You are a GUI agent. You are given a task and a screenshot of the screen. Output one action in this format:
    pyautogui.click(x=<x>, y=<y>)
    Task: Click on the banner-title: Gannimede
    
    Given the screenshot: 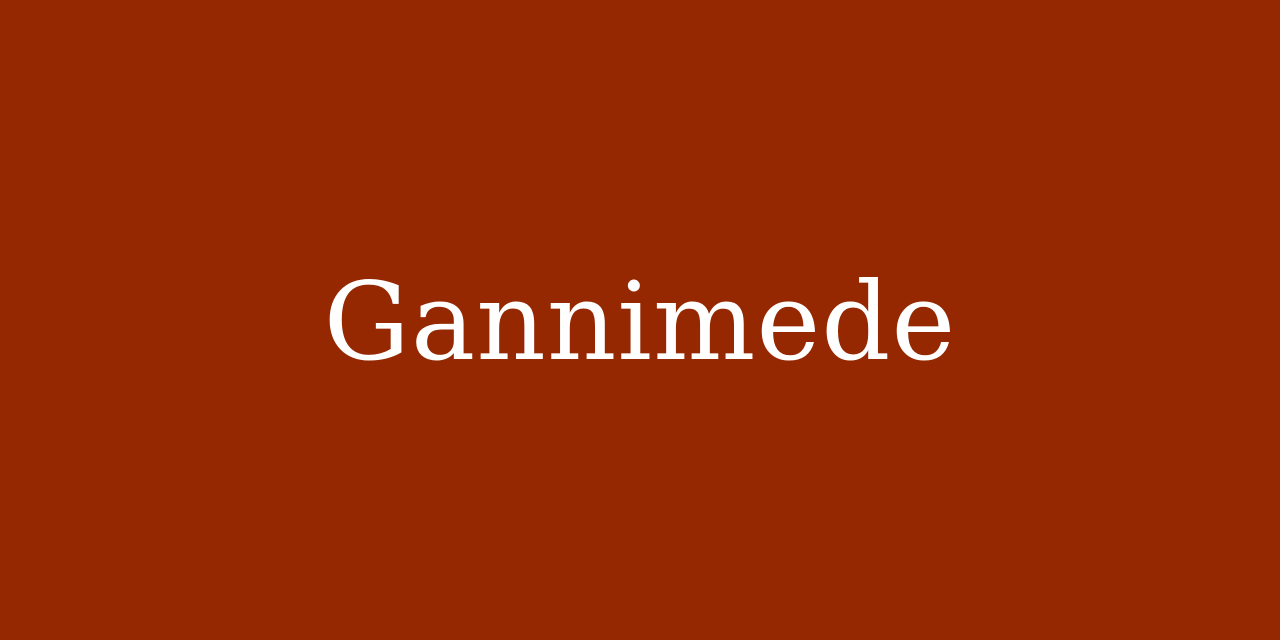 What is the action you would take?
    pyautogui.click(x=640, y=322)
    